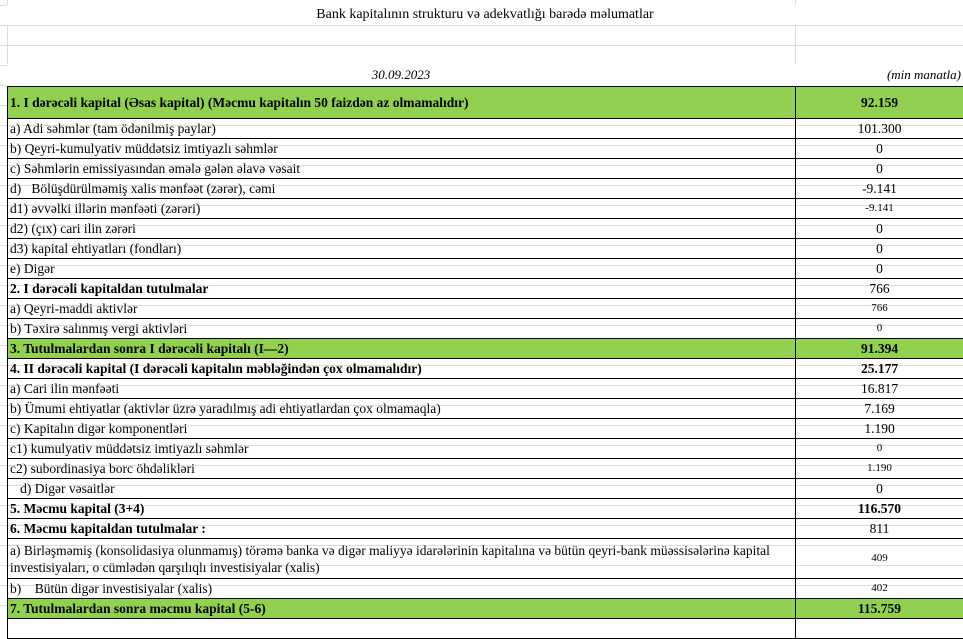 Image resolution: width=963 pixels, height=639 pixels. What do you see at coordinates (402, 389) in the screenshot?
I see `row-label: a) Cari ilin mənfəəti` at bounding box center [402, 389].